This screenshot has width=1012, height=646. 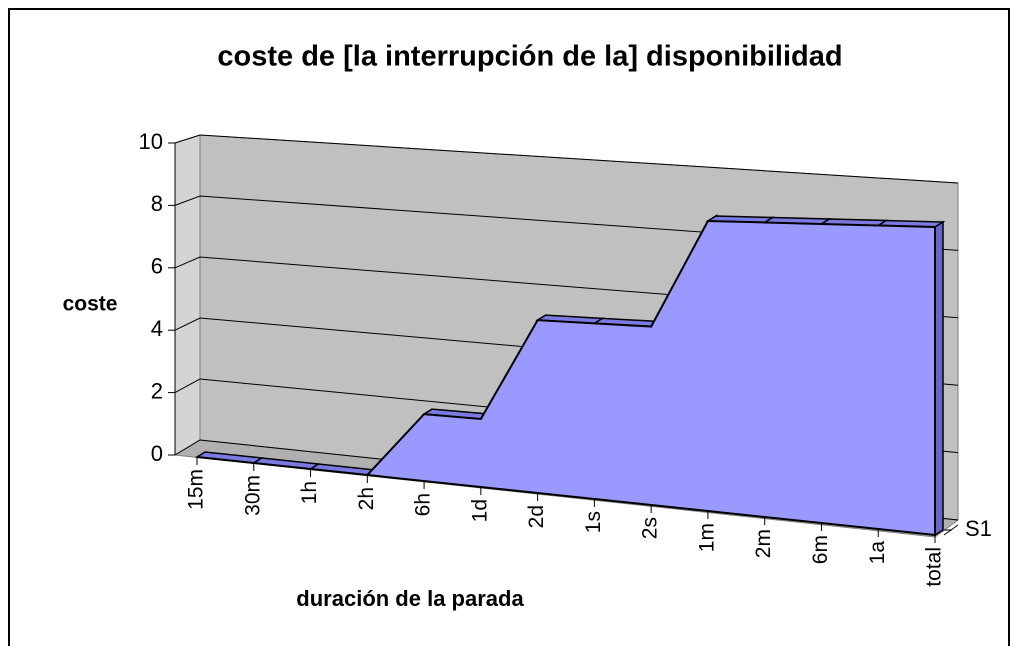 What do you see at coordinates (951, 530) in the screenshot?
I see `depth-axis` at bounding box center [951, 530].